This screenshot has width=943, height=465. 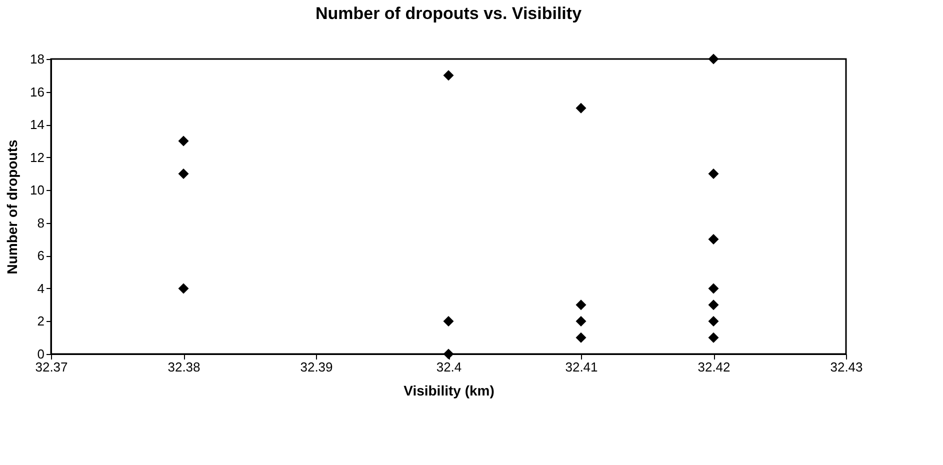 I want to click on x-tick-label: 32.42, so click(x=714, y=367).